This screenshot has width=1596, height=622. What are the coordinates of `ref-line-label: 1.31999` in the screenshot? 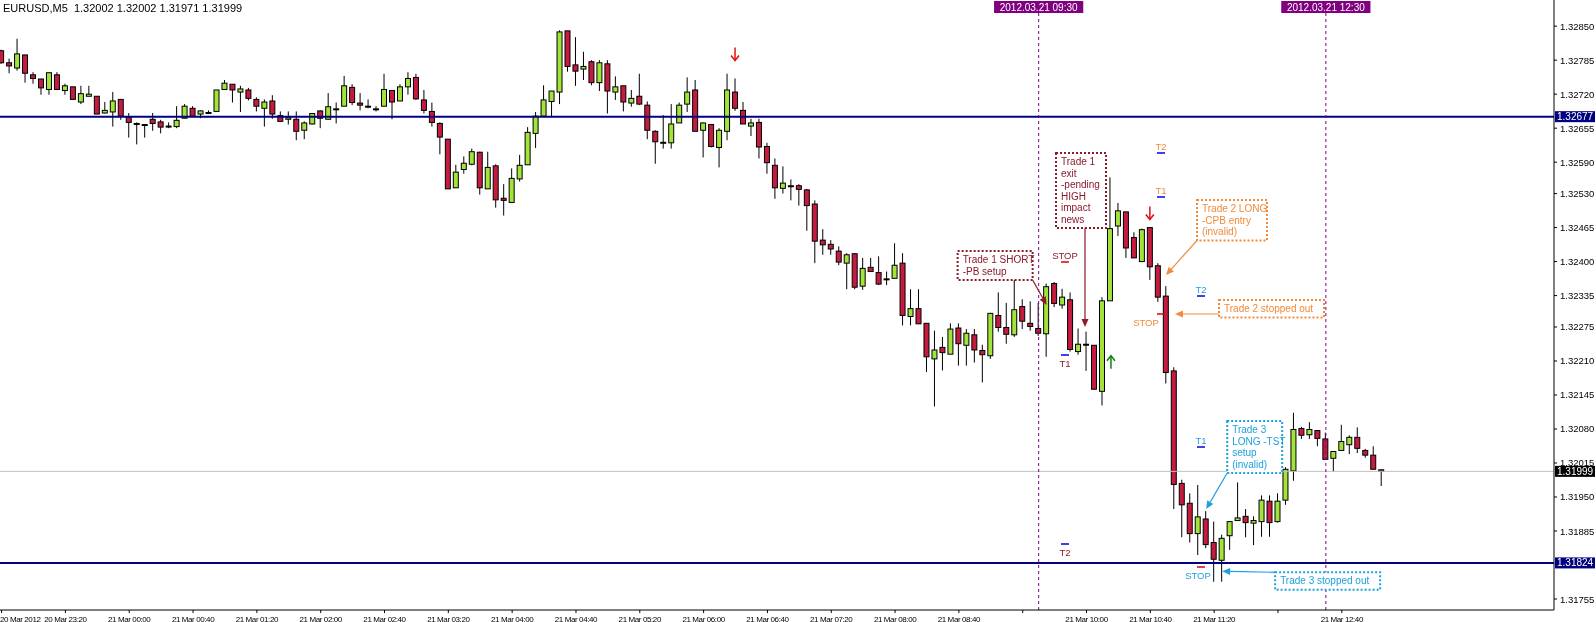 It's located at (1575, 471).